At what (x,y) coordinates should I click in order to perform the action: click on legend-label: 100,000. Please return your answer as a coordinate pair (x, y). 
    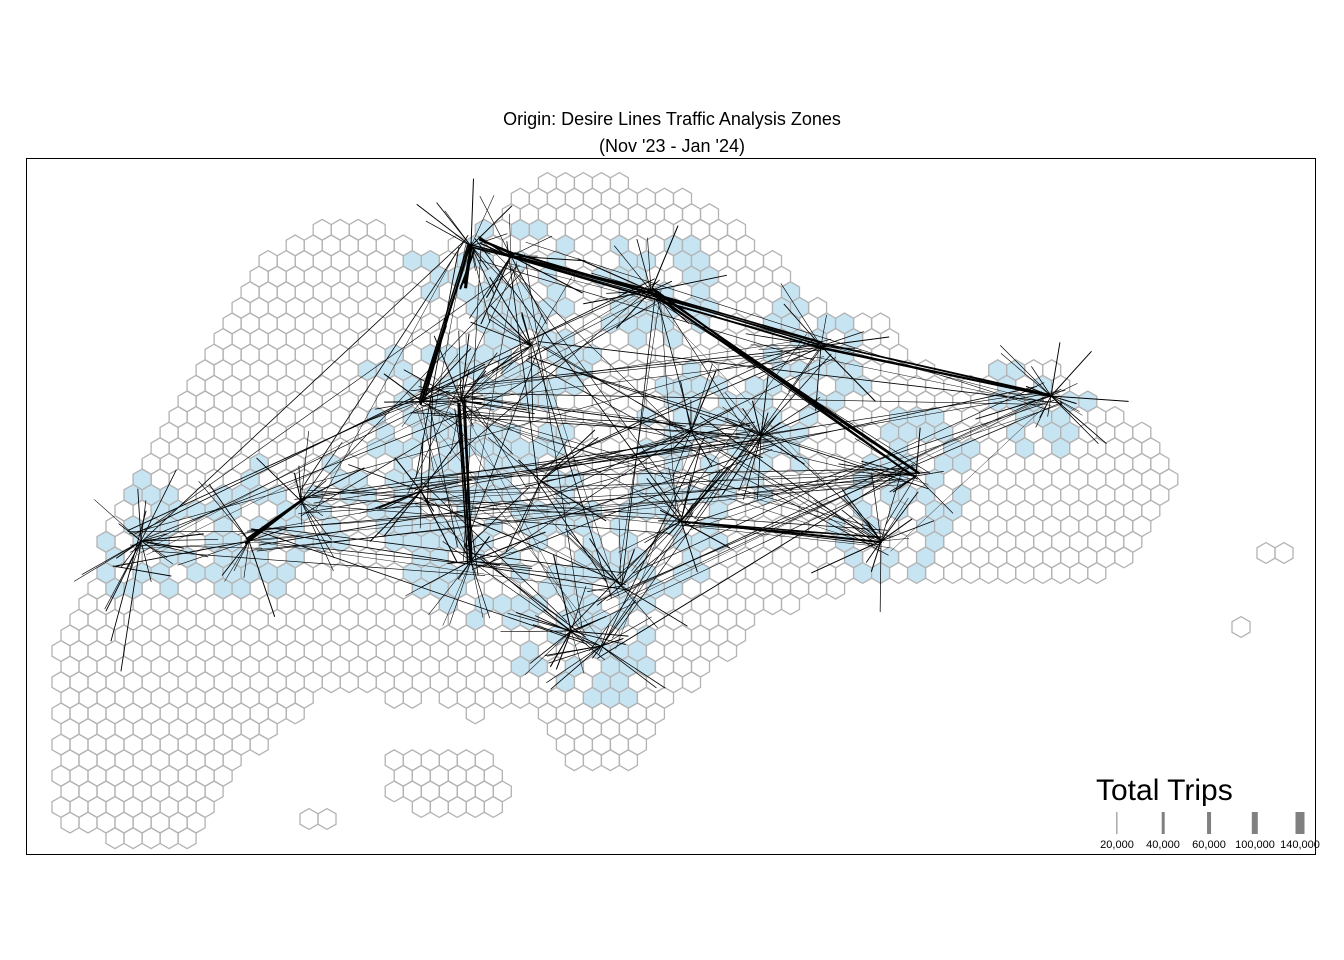
    Looking at the image, I should click on (1255, 845).